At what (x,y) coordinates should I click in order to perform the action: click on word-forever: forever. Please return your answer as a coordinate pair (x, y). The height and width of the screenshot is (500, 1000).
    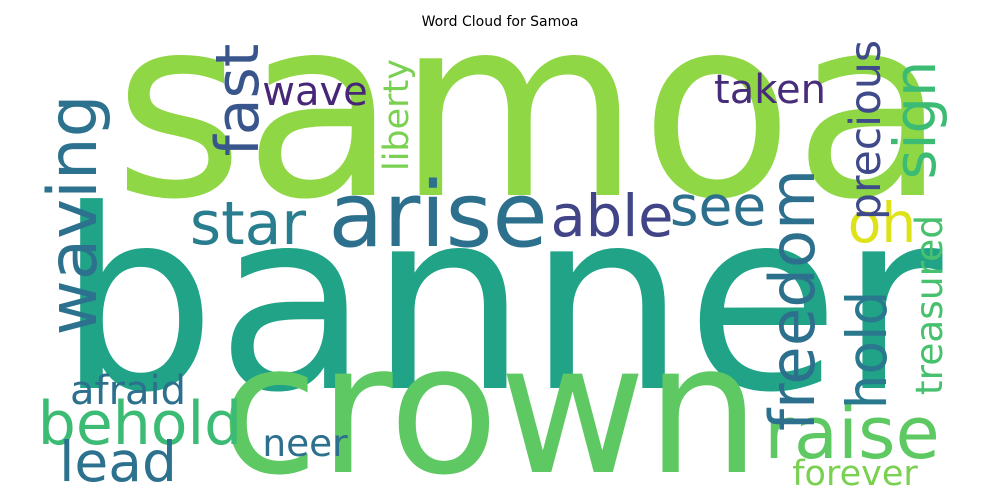
    Looking at the image, I should click on (855, 474).